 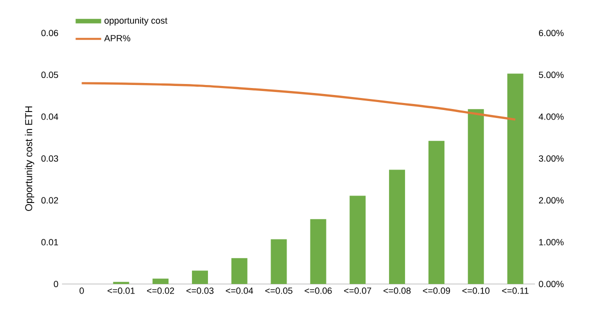 What do you see at coordinates (298, 101) in the screenshot?
I see `line-series` at bounding box center [298, 101].